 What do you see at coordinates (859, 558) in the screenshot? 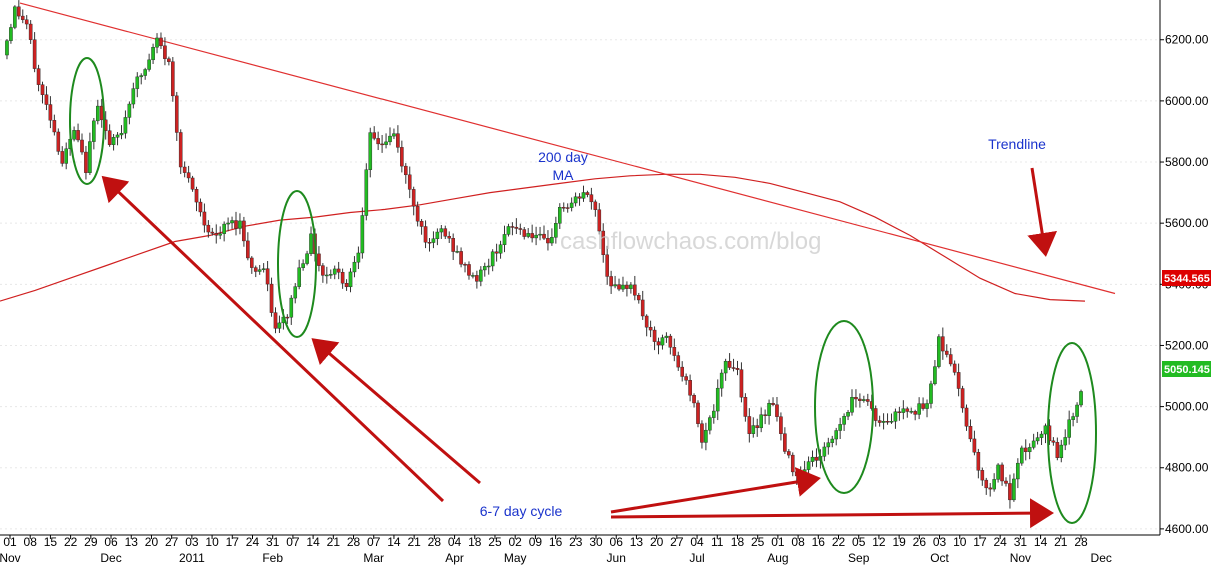
I see `x-month-label: Sep` at bounding box center [859, 558].